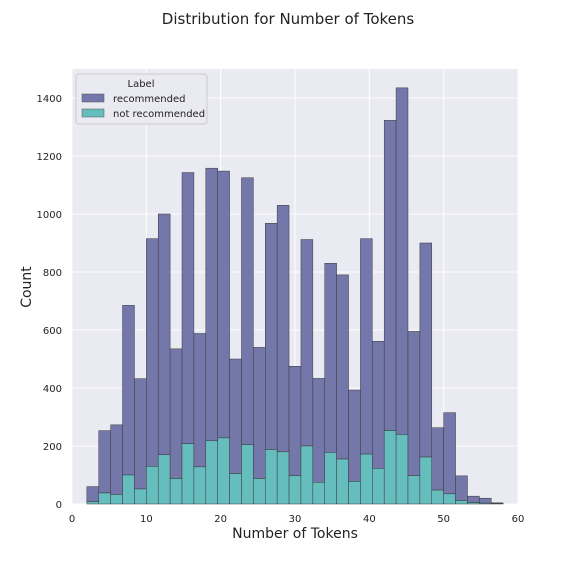 This screenshot has height=576, width=576. Describe the element at coordinates (288, 19) in the screenshot. I see `chart-title: Distribution for Number of Tokens` at that location.